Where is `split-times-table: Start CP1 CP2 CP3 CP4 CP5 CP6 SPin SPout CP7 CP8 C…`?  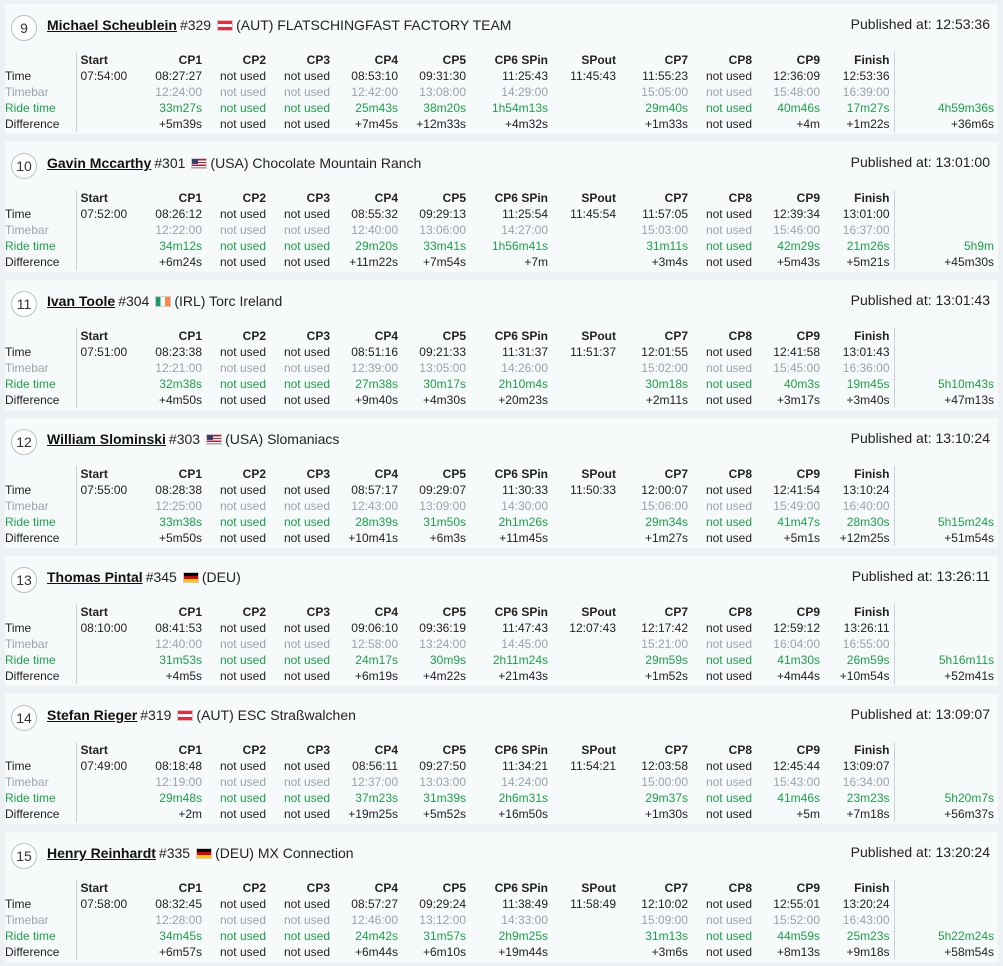 split-times-table: Start CP1 CP2 CP3 CP4 CP5 CP6 SPin SPout CP7 CP8 C… is located at coordinates (501, 506).